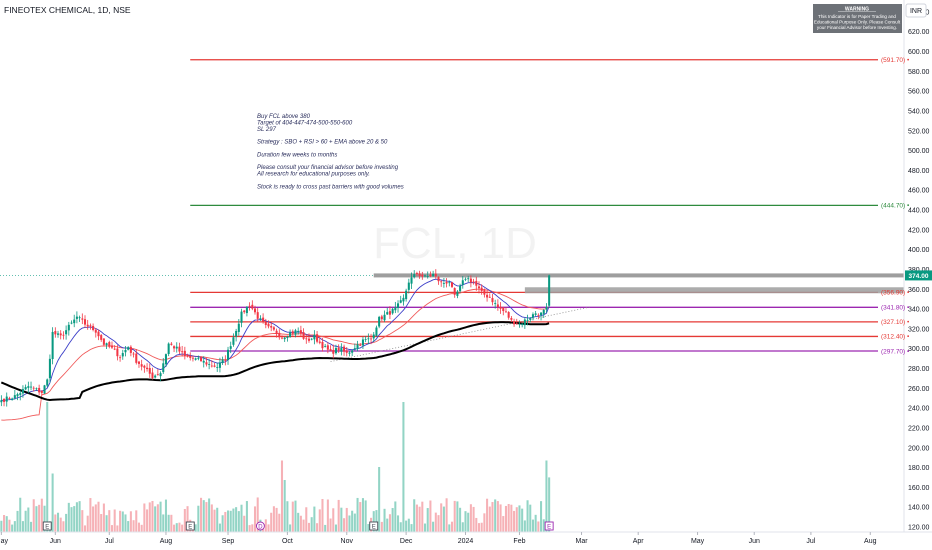 This screenshot has height=550, width=932. Describe the element at coordinates (714, 290) in the screenshot. I see `support-zone` at that location.